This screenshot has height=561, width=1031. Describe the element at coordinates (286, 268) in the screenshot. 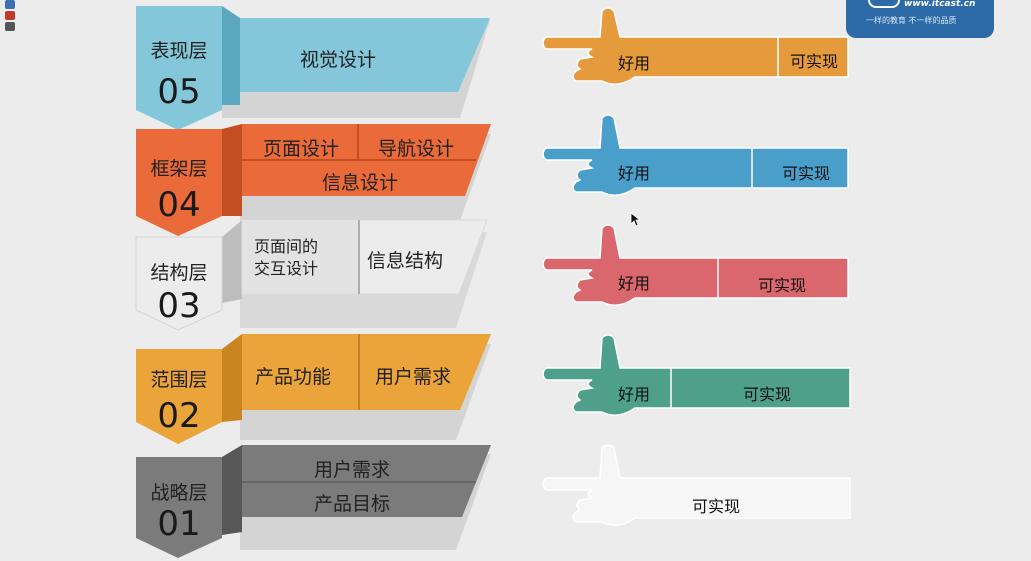

I see `layer-cell: 交互设计` at that location.